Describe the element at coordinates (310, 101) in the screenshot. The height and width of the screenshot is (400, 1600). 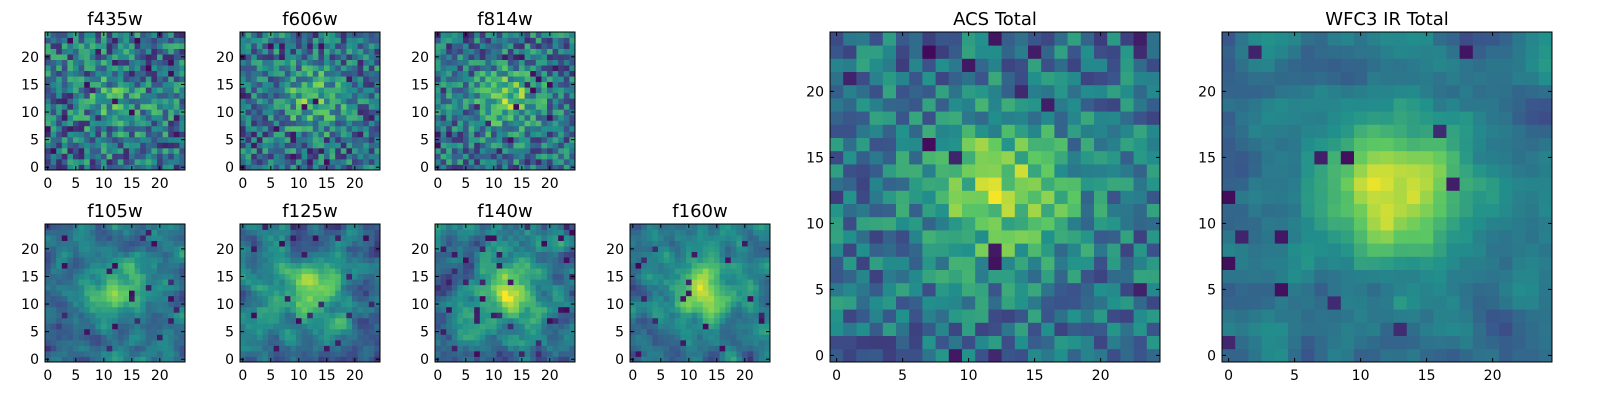
I see `heatmap-cells` at that location.